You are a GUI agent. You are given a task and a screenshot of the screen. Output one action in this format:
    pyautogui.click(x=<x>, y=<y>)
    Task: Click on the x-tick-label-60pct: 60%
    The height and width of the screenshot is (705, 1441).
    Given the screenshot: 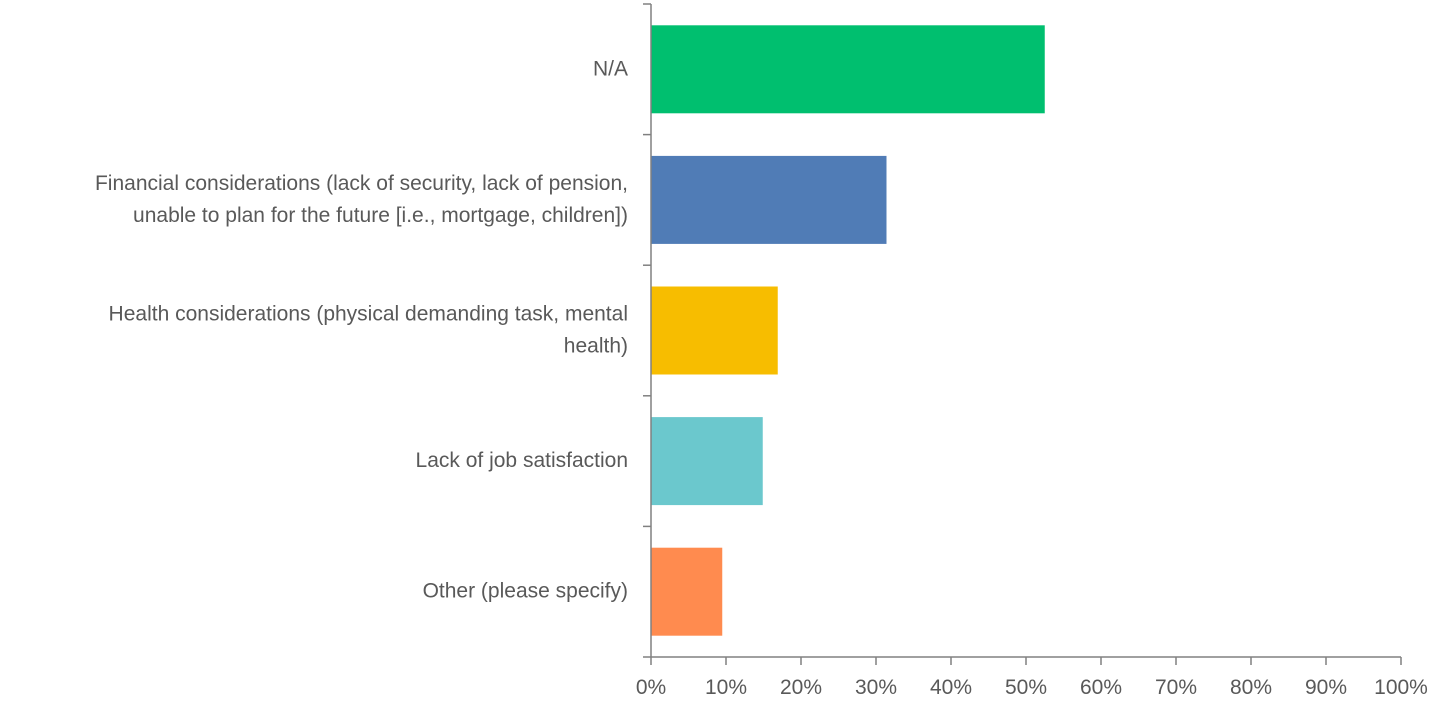 What is the action you would take?
    pyautogui.click(x=1101, y=687)
    